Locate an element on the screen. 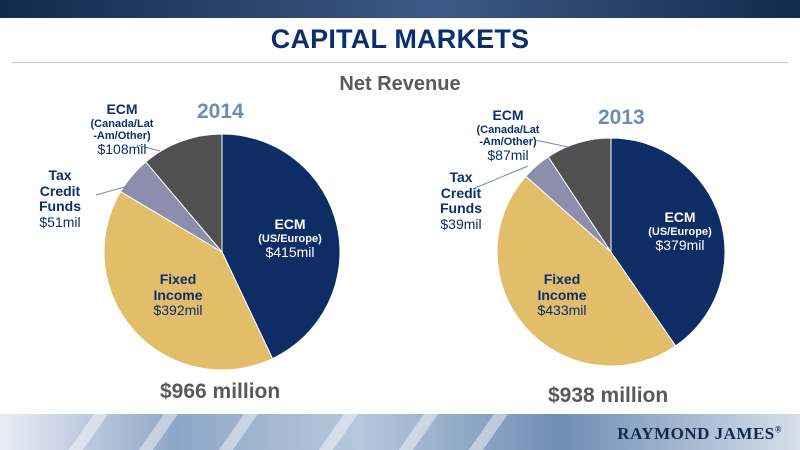 The height and width of the screenshot is (450, 800). pie-2013 is located at coordinates (611, 252).